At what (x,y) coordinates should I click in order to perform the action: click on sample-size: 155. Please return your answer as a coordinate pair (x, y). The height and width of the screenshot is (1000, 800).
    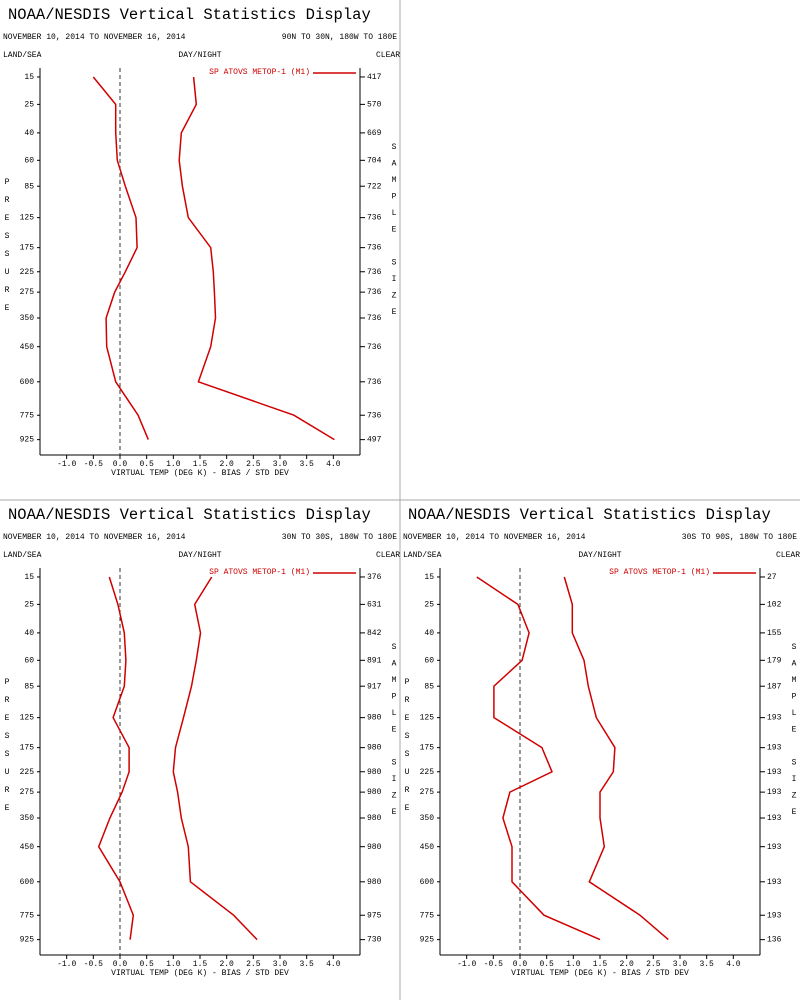
    Looking at the image, I should click on (774, 633).